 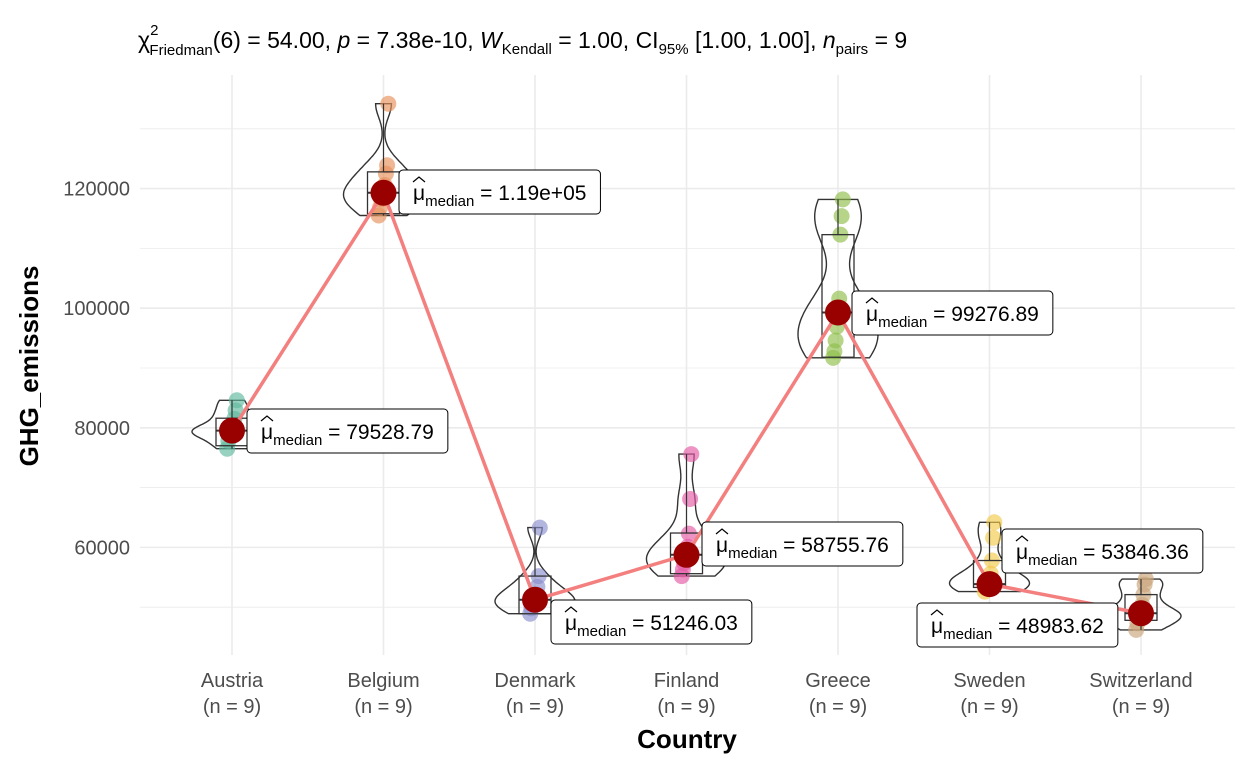 I want to click on y-tick-label: 100000, so click(x=96, y=309).